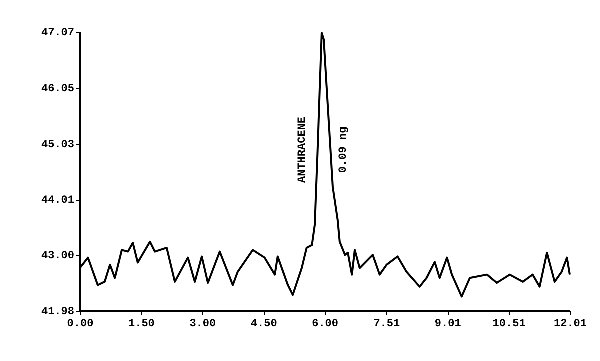 This screenshot has width=600, height=361. What do you see at coordinates (57, 34) in the screenshot?
I see `y-tick-label: 47.07` at bounding box center [57, 34].